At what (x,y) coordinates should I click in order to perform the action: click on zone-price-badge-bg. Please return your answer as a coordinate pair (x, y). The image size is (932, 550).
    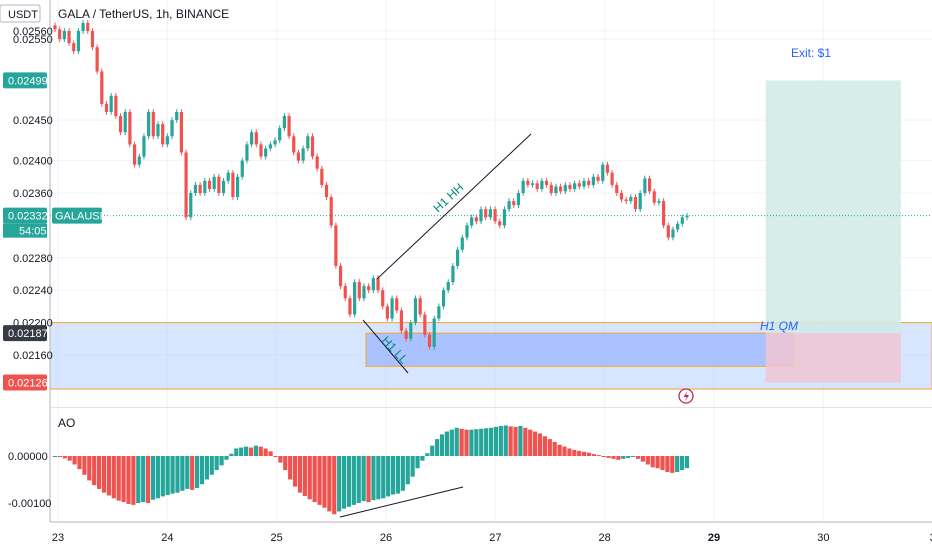
    Looking at the image, I should click on (25, 333).